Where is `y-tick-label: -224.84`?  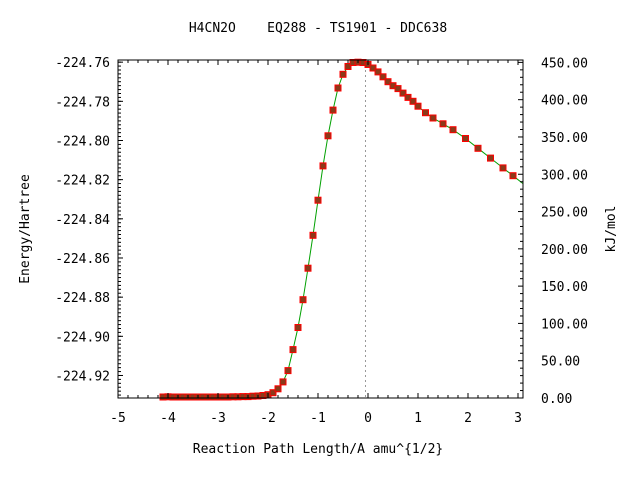
y-tick-label: -224.84 is located at coordinates (82, 220).